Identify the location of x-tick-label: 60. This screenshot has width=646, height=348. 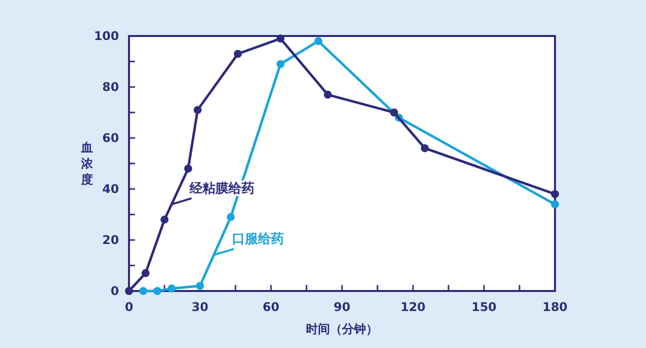
(271, 307).